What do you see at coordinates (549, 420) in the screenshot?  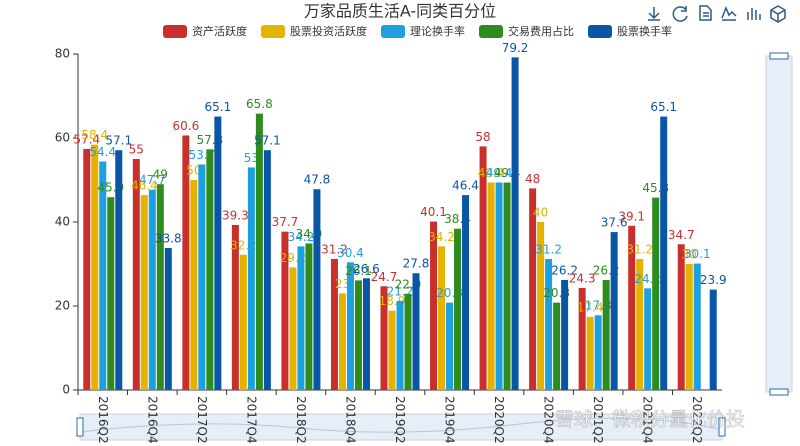 I see `x-tick-label: 2020Q4` at bounding box center [549, 420].